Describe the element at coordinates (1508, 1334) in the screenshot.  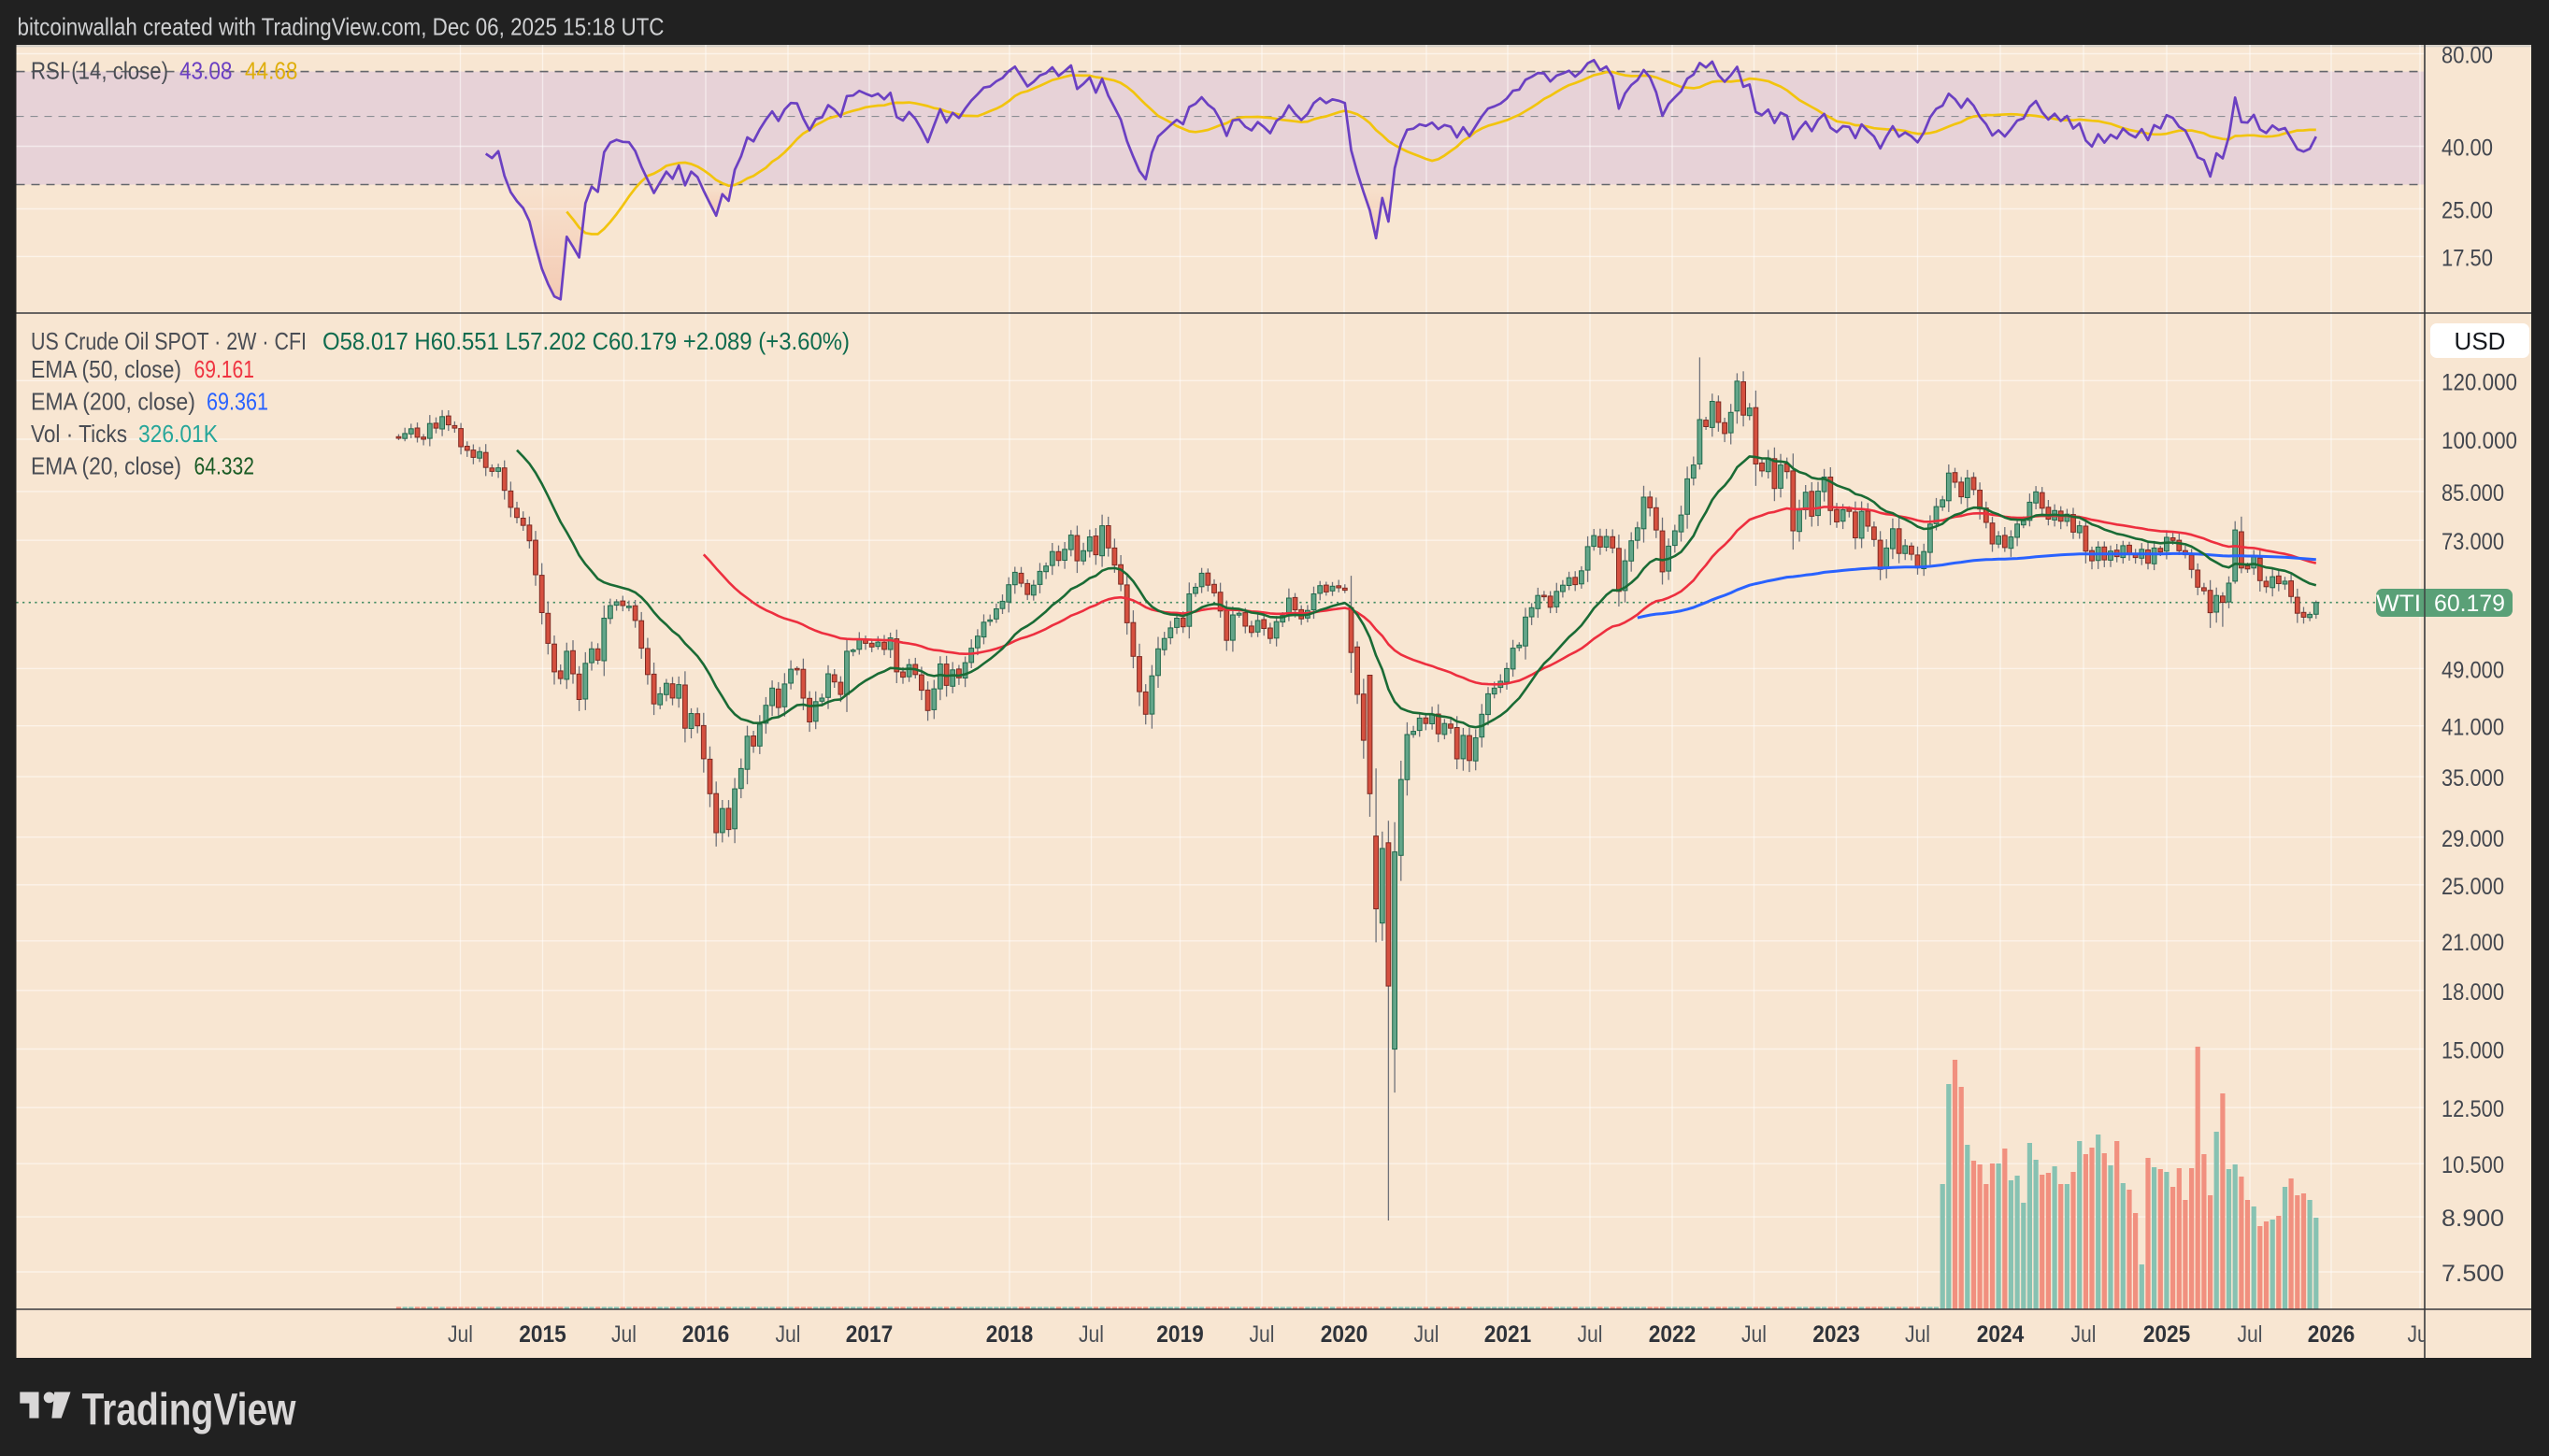
I see `svg-text: 2021` at that location.